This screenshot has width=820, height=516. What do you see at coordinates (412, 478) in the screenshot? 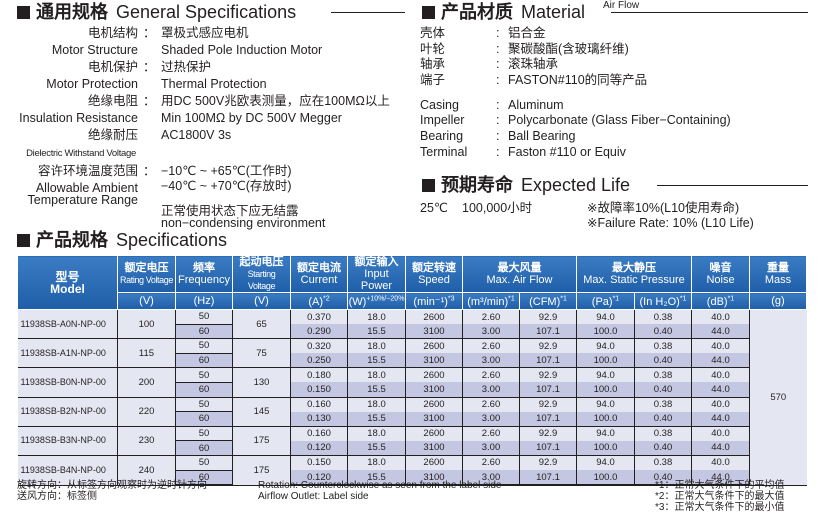
I see `table-row: 60 0.120 15.5 3100 3.00 107.1 100.0 0.40 44.0` at bounding box center [412, 478].